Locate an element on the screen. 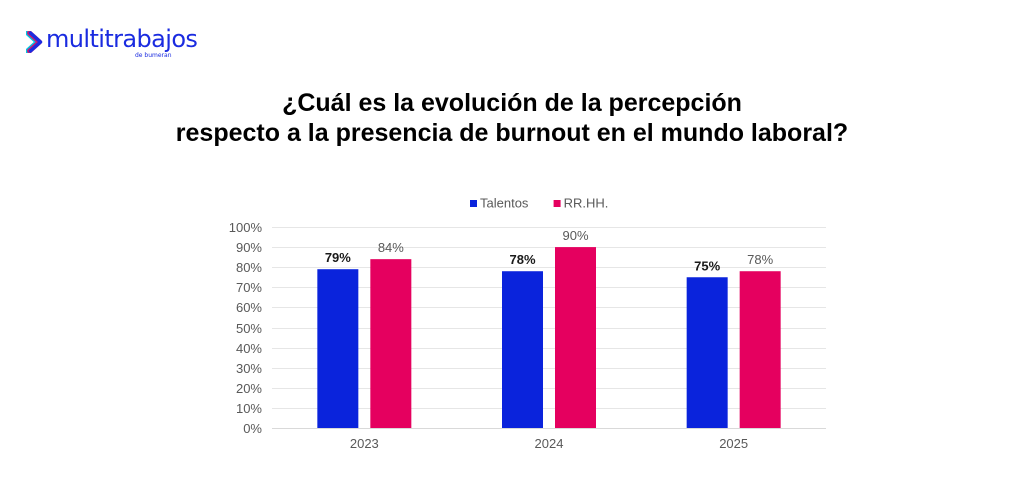 The width and height of the screenshot is (1024, 495). y-tick-label: 0% is located at coordinates (252, 428).